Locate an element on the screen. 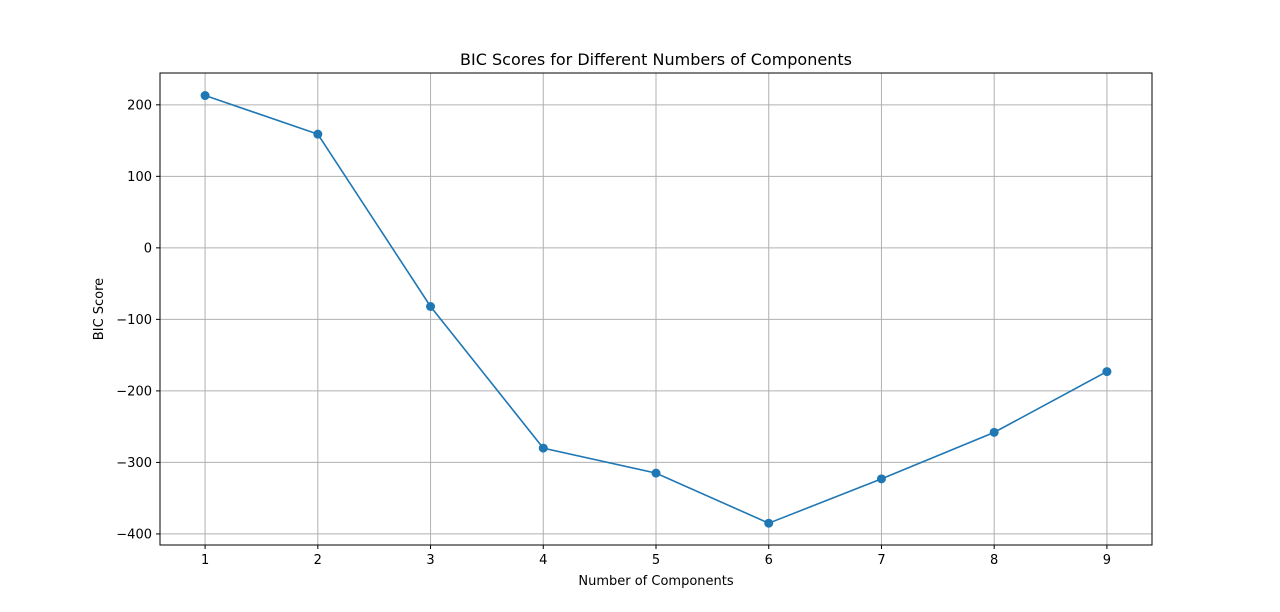 The height and width of the screenshot is (612, 1280). y-tick-label: 100 is located at coordinates (139, 177).